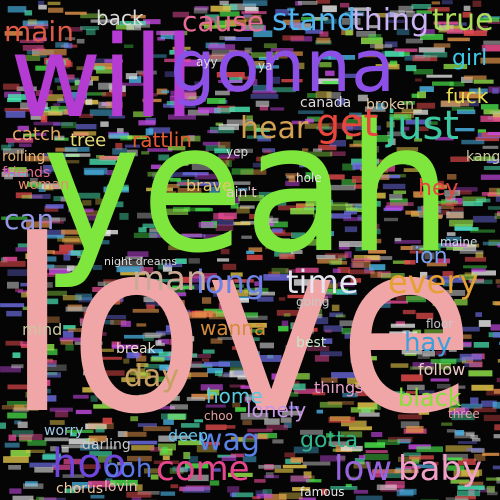 The width and height of the screenshot is (500, 500). What do you see at coordinates (422, 126) in the screenshot?
I see `word-just: just` at bounding box center [422, 126].